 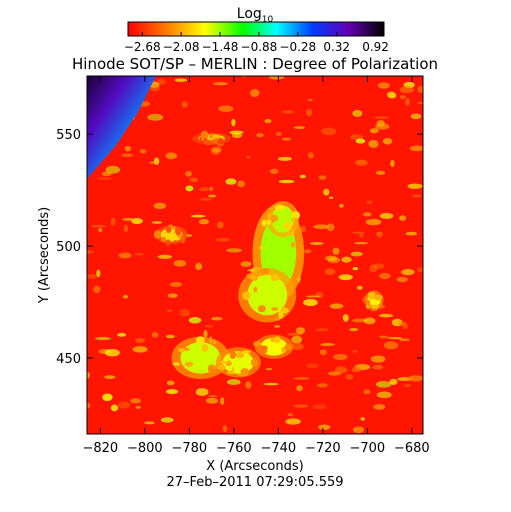 I want to click on x-tick-label: −740, so click(x=279, y=448).